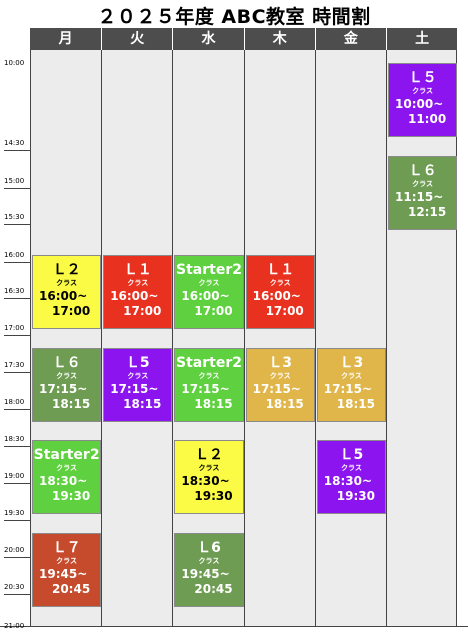  I want to click on class-block: Ｌ5 クラス 18:30~ 19:30, so click(351, 477).